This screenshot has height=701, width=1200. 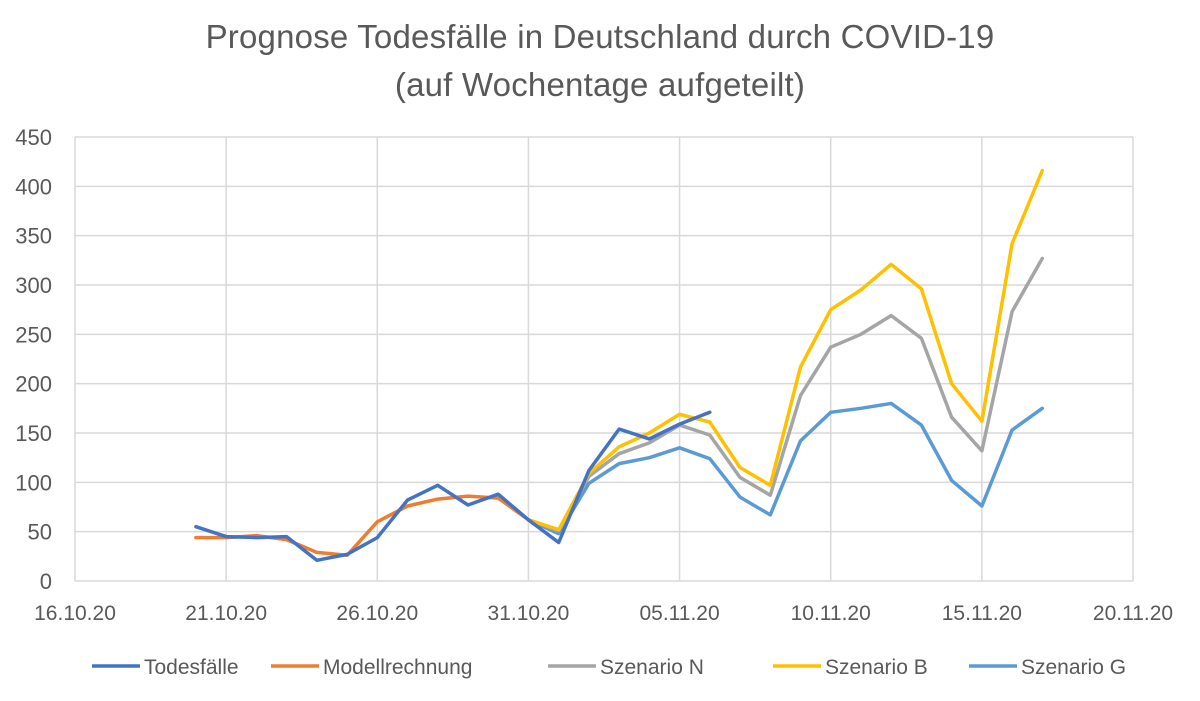 I want to click on legend-label: Szenario B, so click(x=876, y=667).